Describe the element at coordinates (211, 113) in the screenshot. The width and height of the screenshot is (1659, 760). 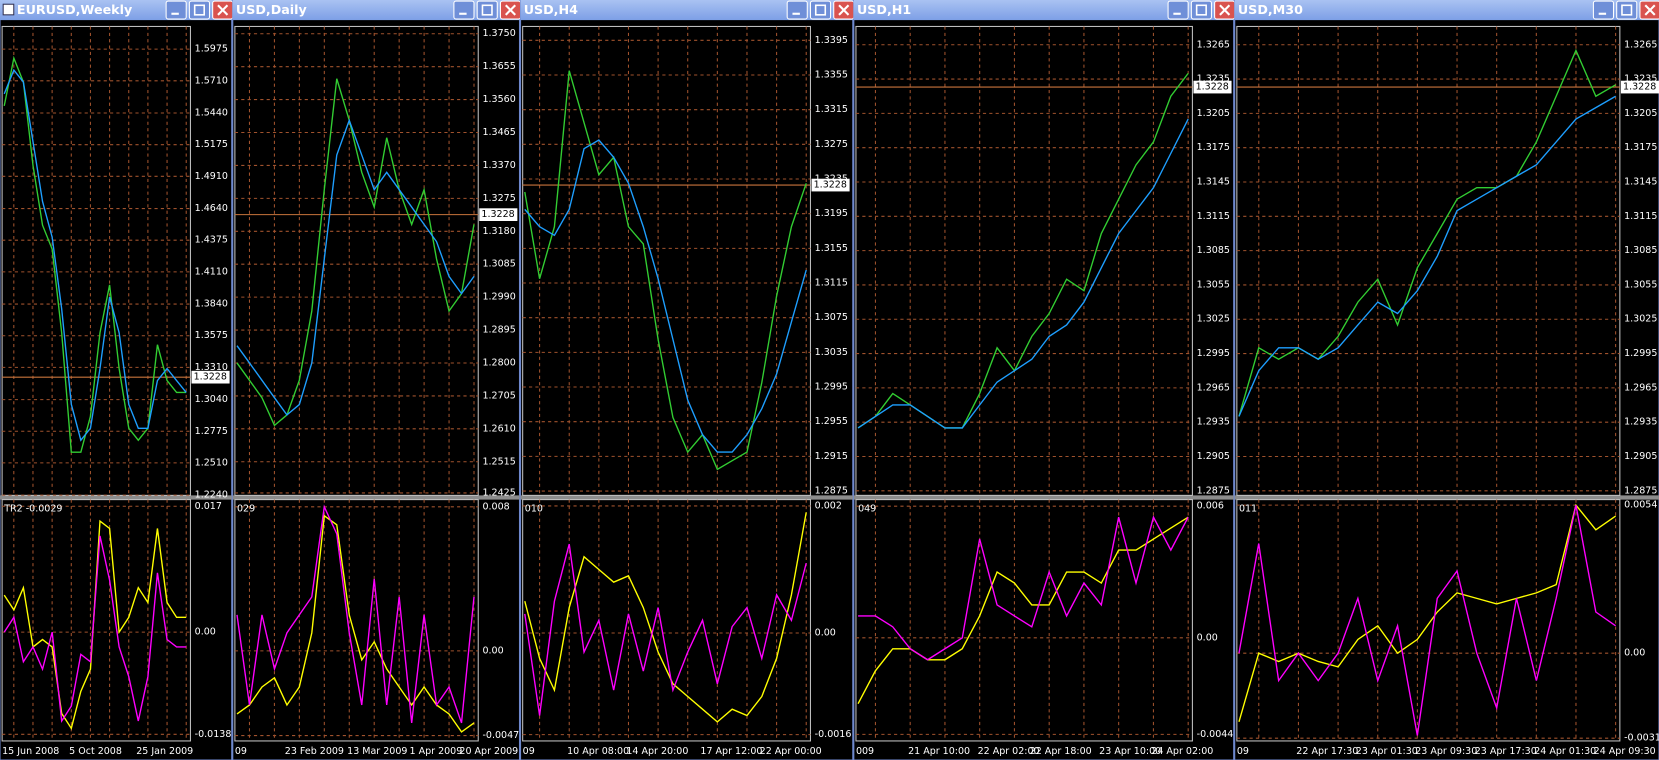
I see `y-tick-label: 1.5440` at that location.